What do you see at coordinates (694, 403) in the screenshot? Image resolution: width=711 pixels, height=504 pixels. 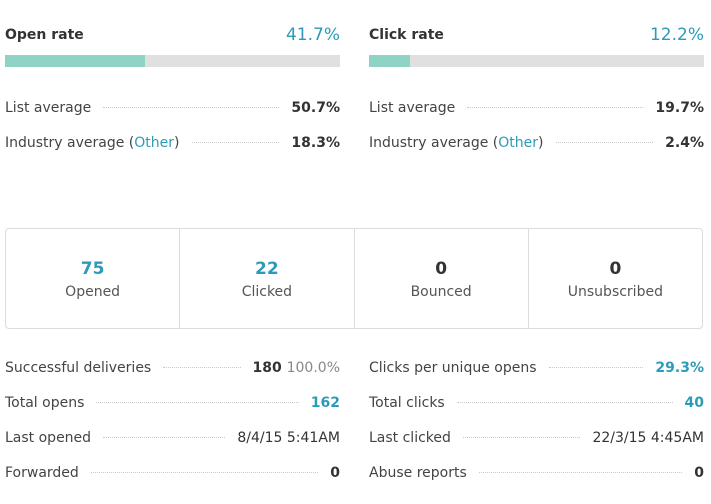 I see `total-clicks-value: 40` at bounding box center [694, 403].